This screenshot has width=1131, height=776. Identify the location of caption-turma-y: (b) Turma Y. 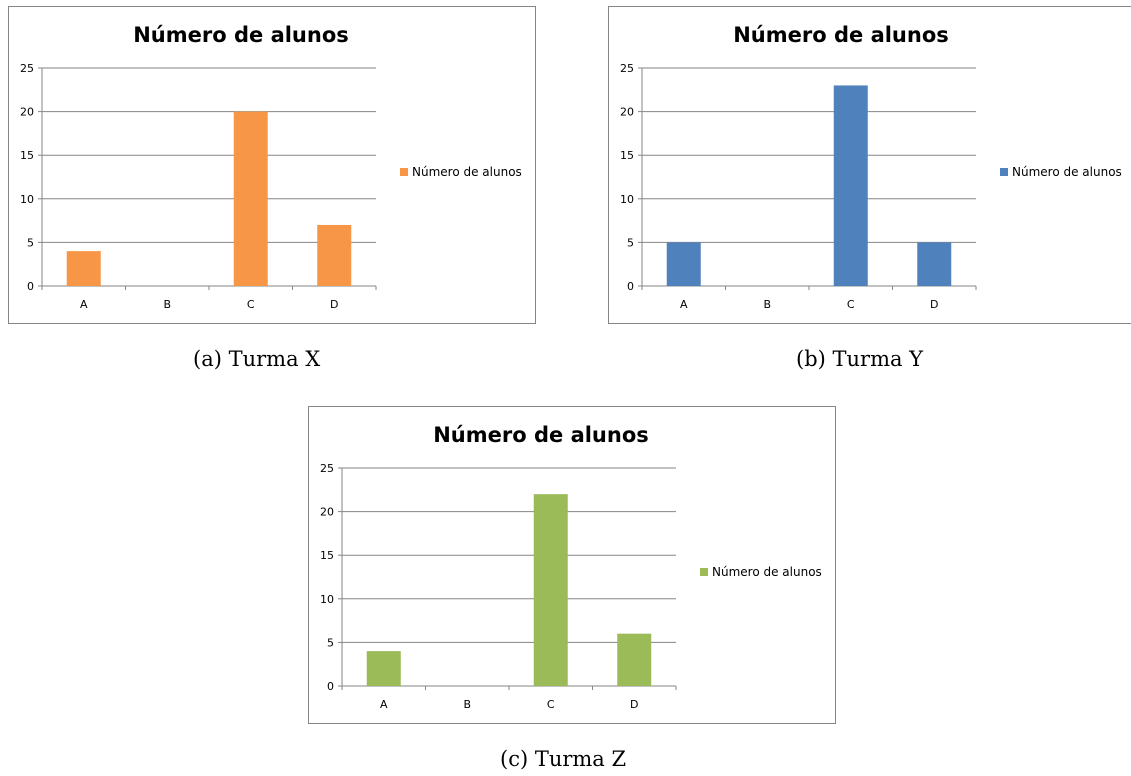
(860, 359).